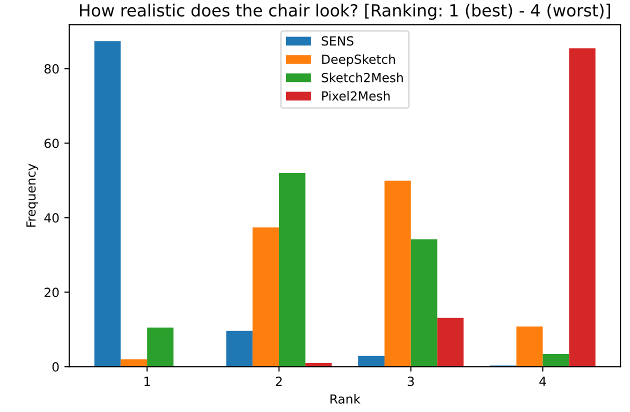 Image resolution: width=630 pixels, height=412 pixels. Describe the element at coordinates (51, 218) in the screenshot. I see `y-tick-label: 40` at that location.